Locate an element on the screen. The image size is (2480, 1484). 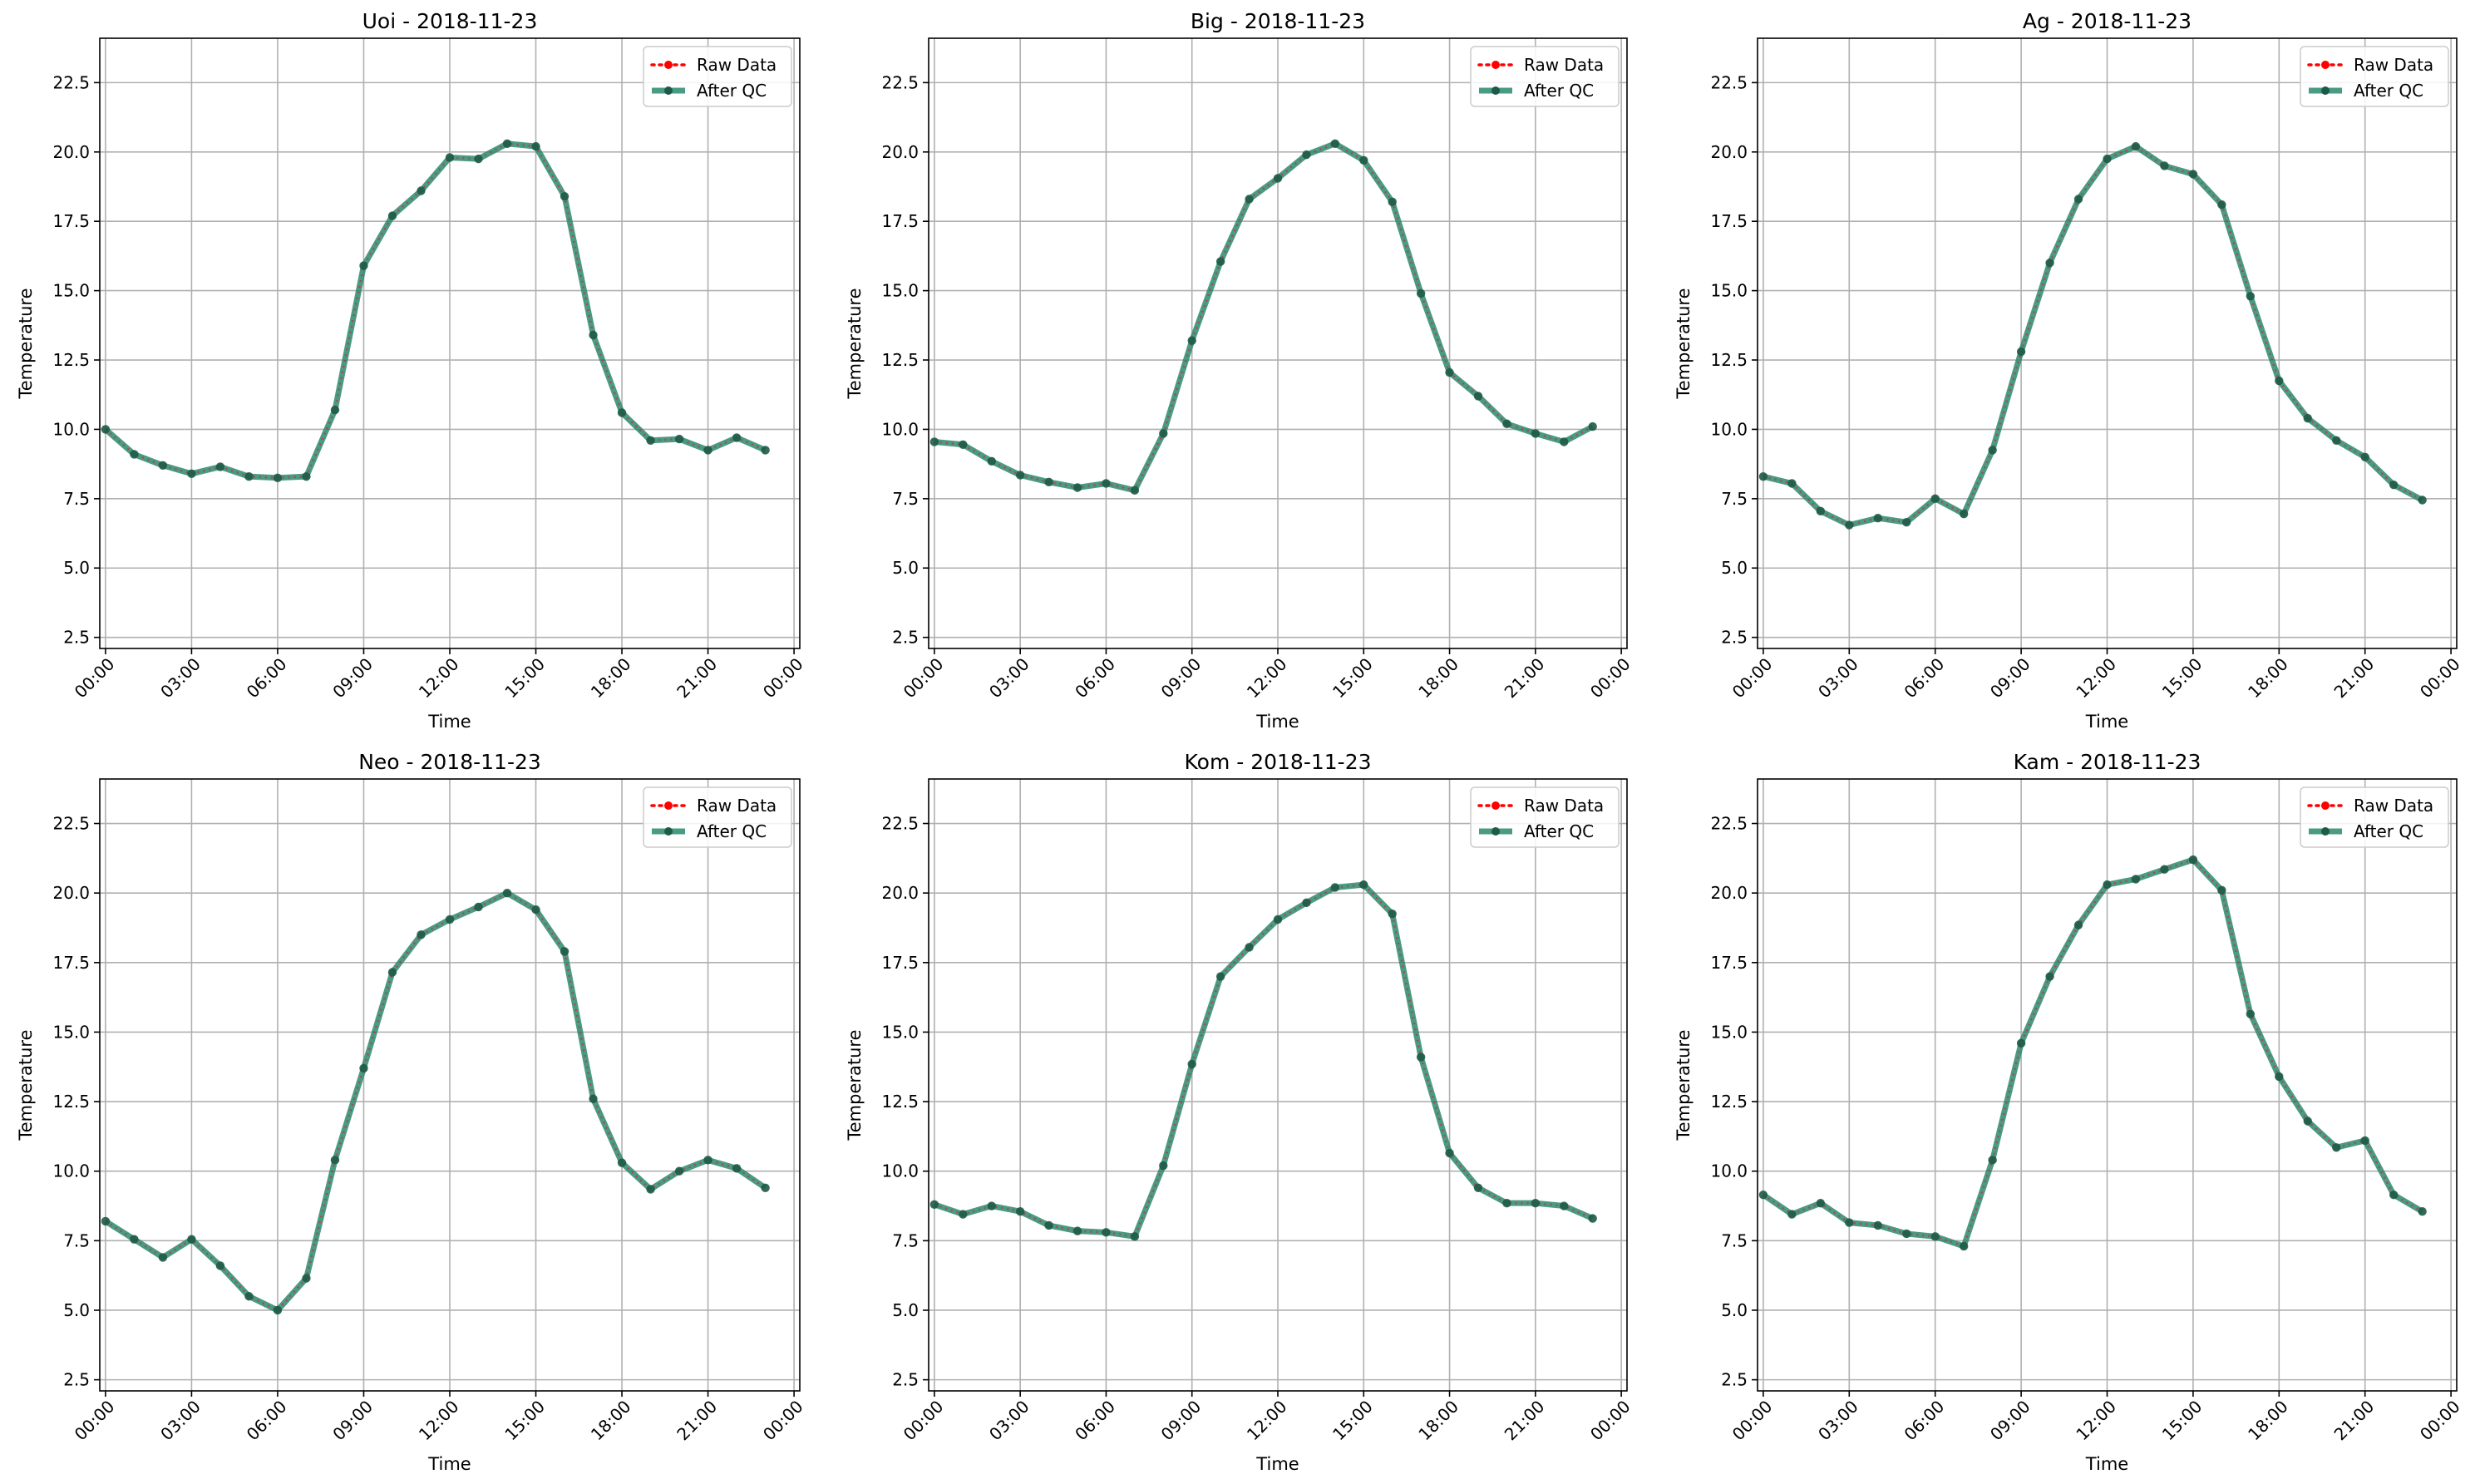
y-tick-label: 5.0 is located at coordinates (1735, 1310).